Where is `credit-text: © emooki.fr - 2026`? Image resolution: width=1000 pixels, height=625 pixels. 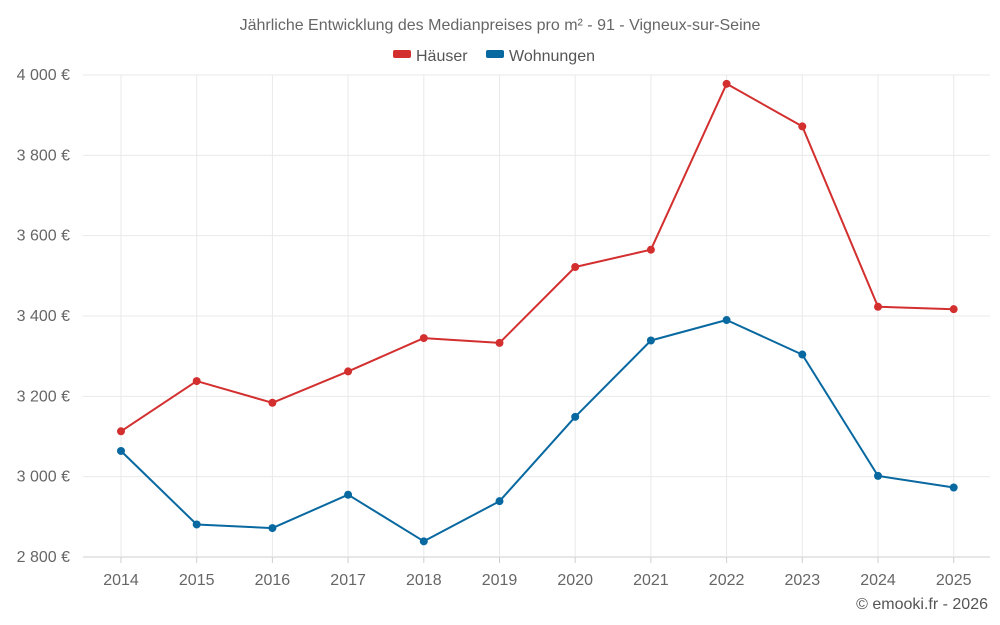
credit-text: © emooki.fr - 2026 is located at coordinates (922, 604).